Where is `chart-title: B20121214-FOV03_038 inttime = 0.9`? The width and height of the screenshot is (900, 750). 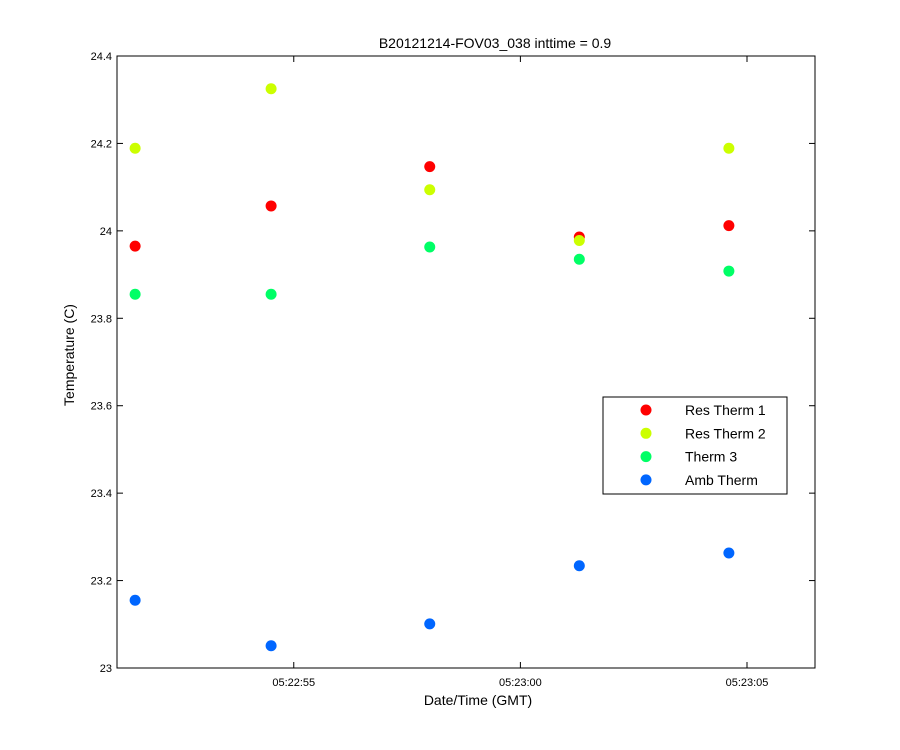
chart-title: B20121214-FOV03_038 inttime = 0.9 is located at coordinates (495, 43).